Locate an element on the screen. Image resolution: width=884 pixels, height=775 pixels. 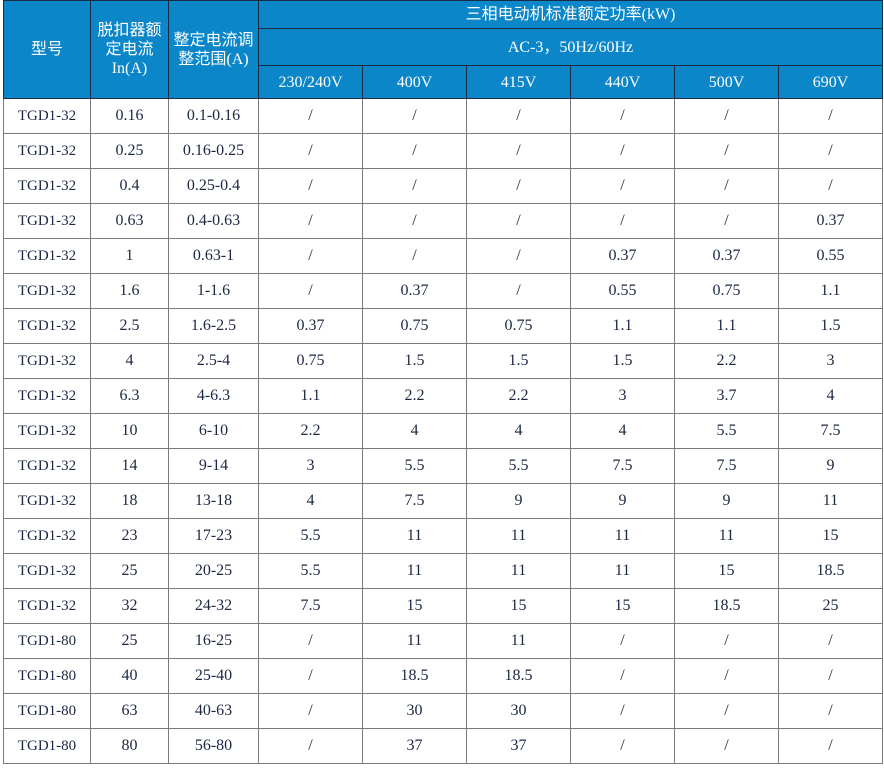
cell-rated-current: 32 is located at coordinates (129, 606).